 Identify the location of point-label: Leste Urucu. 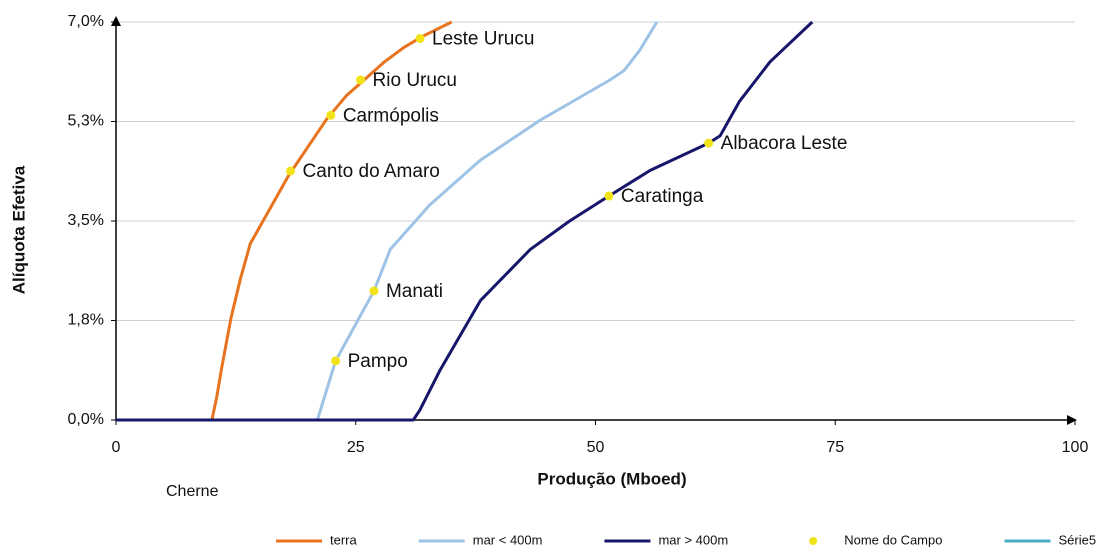
(483, 39).